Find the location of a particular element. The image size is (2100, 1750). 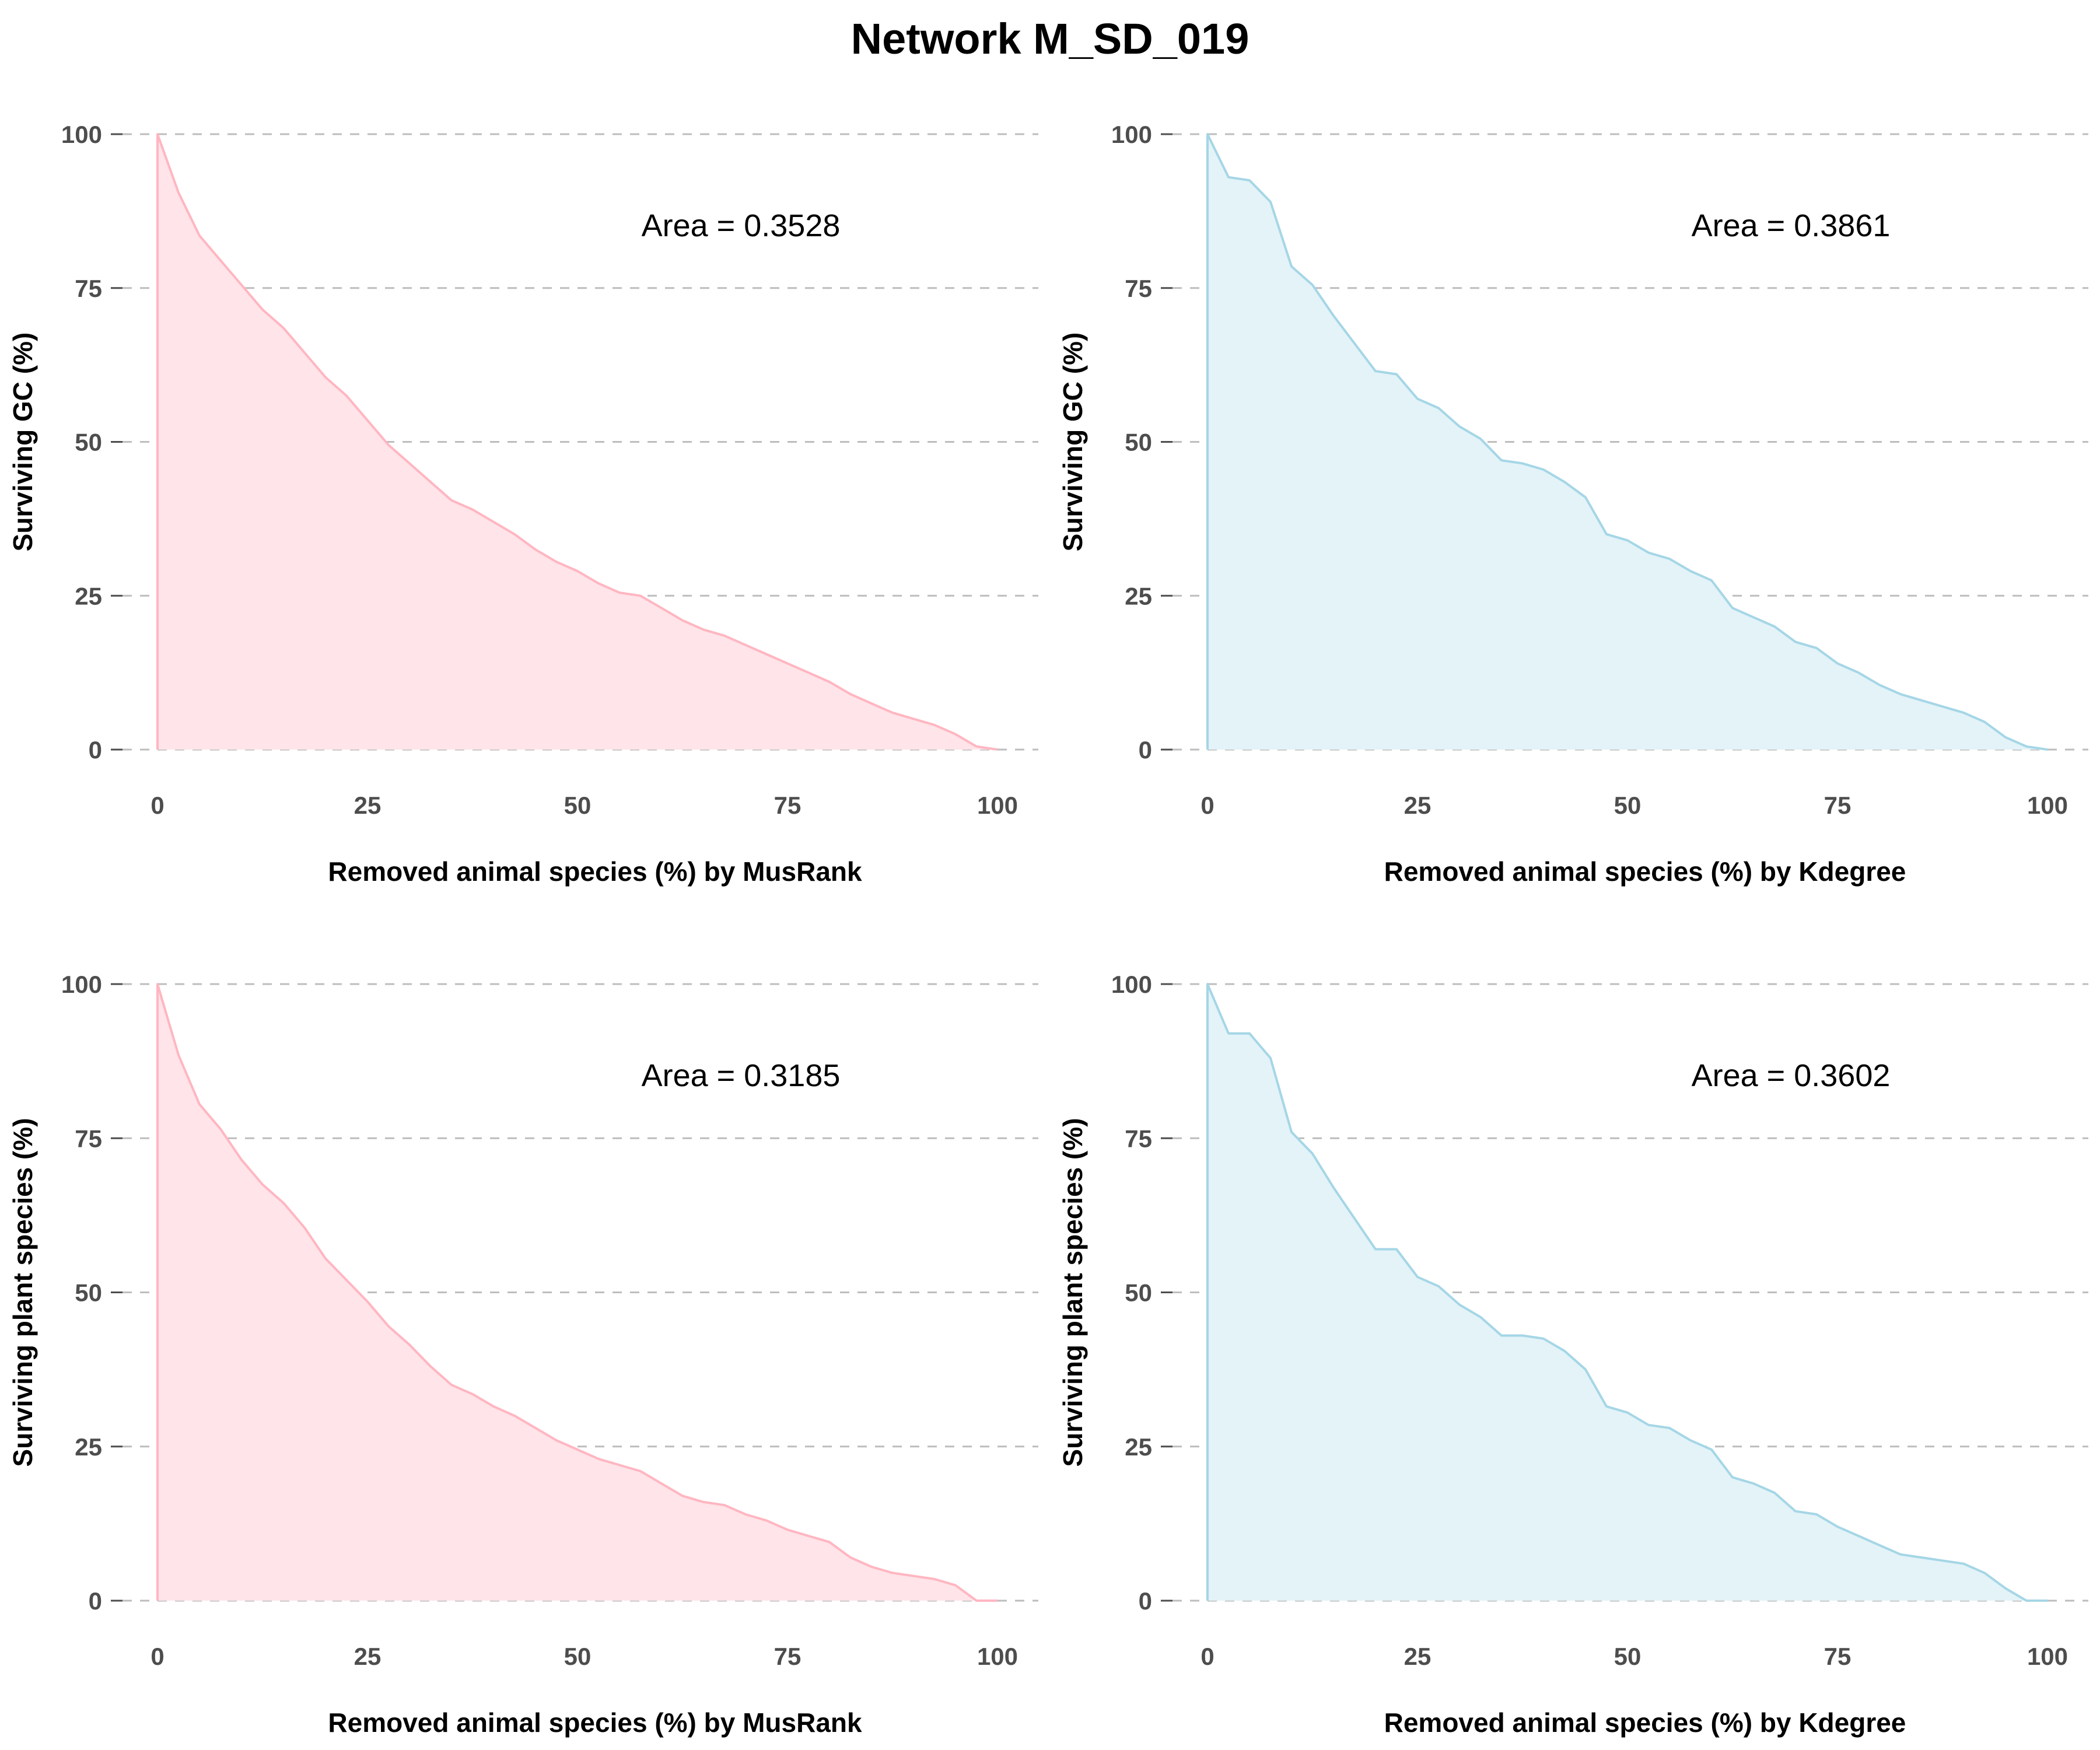

area-annotation: Area = 0.3185 is located at coordinates (741, 1075).